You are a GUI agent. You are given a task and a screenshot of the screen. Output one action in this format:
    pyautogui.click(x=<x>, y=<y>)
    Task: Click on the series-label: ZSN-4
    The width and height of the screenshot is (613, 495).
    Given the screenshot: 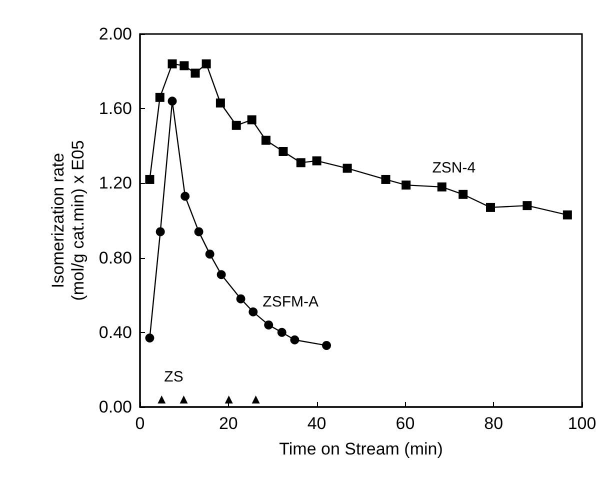 What is the action you would take?
    pyautogui.click(x=454, y=167)
    